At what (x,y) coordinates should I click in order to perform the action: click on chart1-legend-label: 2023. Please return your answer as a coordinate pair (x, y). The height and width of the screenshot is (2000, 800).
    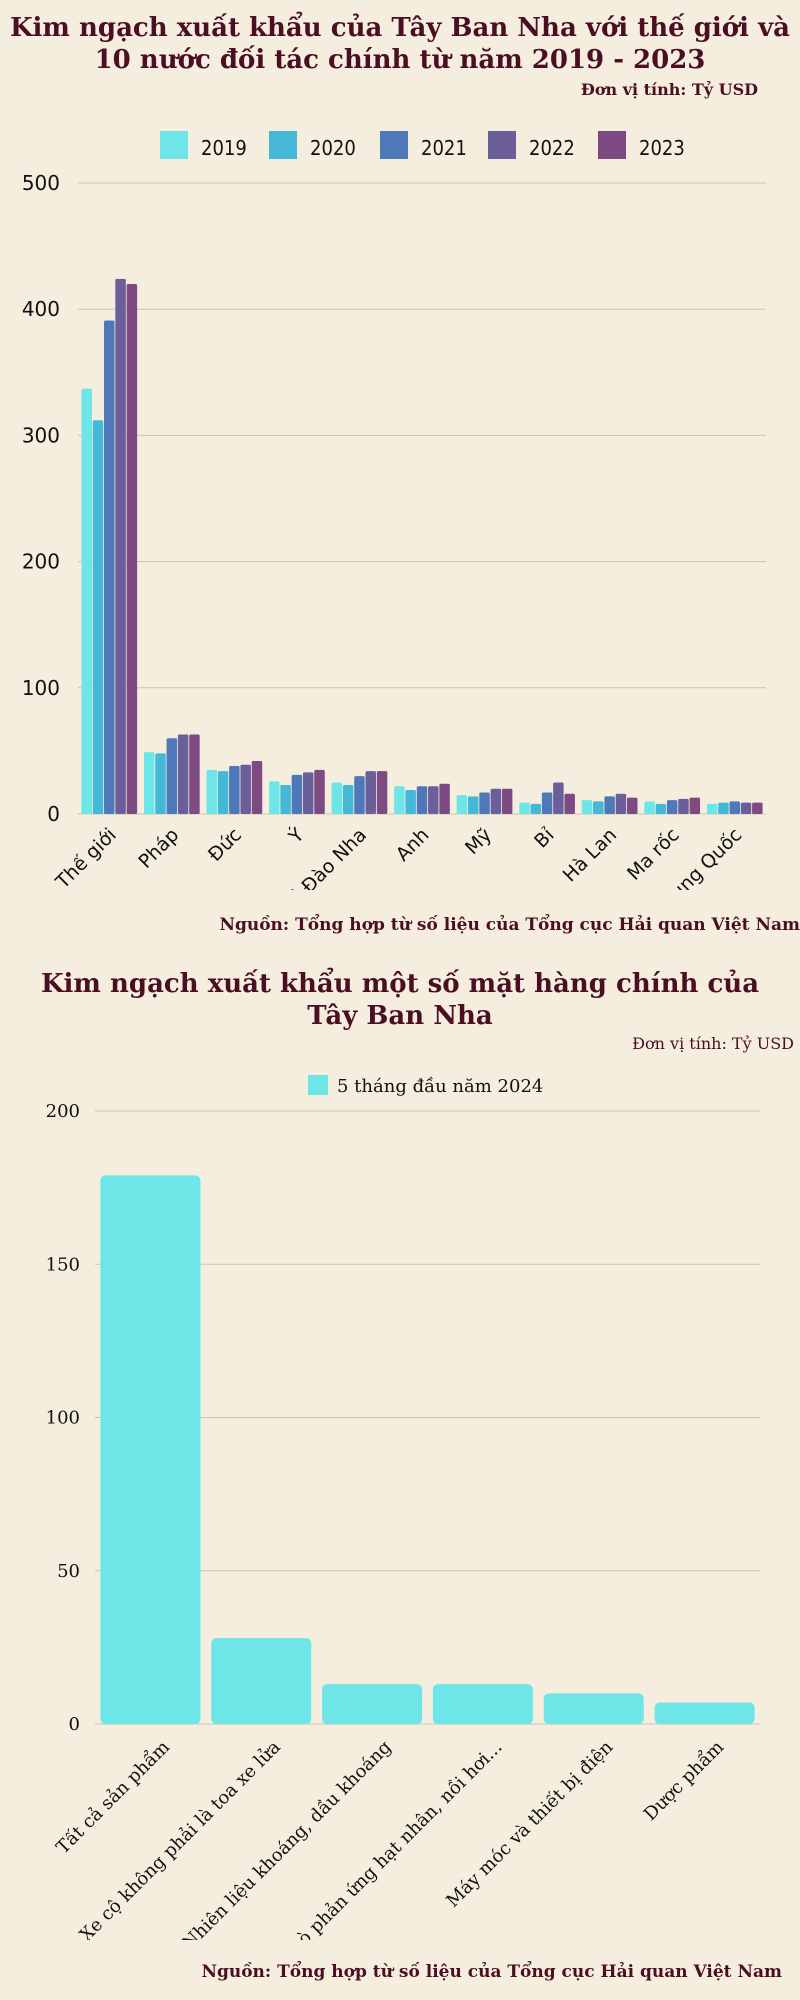
    Looking at the image, I should click on (662, 148).